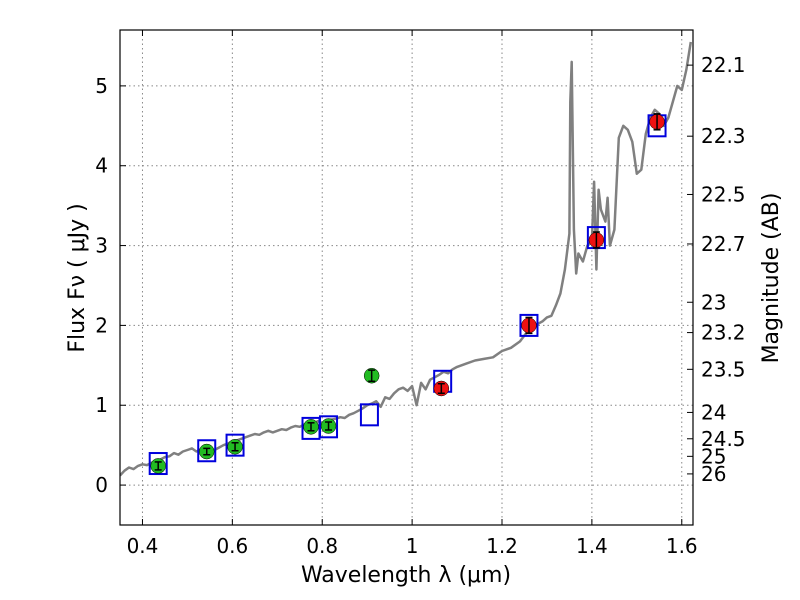  I want to click on right-tick-label: 24.5, so click(723, 439).